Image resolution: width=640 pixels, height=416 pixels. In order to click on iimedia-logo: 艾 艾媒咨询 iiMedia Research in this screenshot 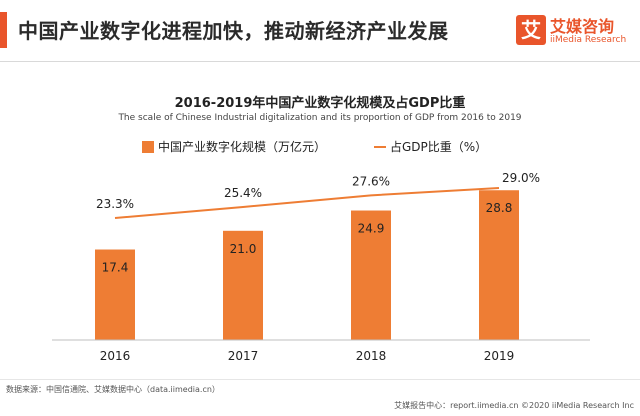, I will do `click(575, 33)`.